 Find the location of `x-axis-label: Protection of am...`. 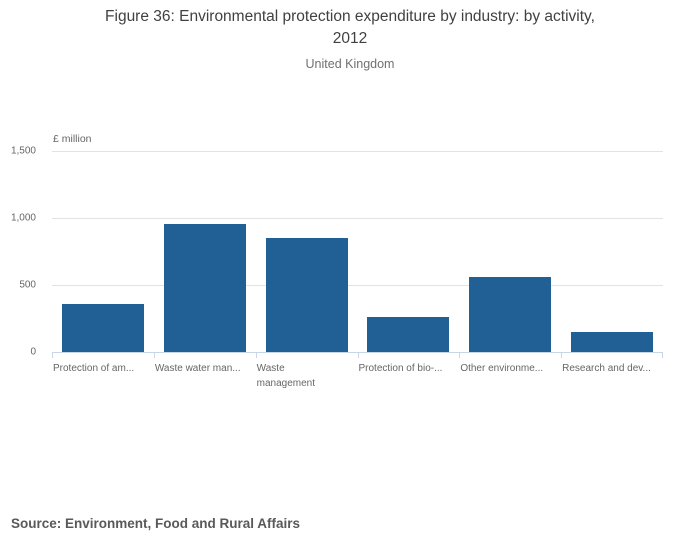

x-axis-label: Protection of am... is located at coordinates (94, 368).